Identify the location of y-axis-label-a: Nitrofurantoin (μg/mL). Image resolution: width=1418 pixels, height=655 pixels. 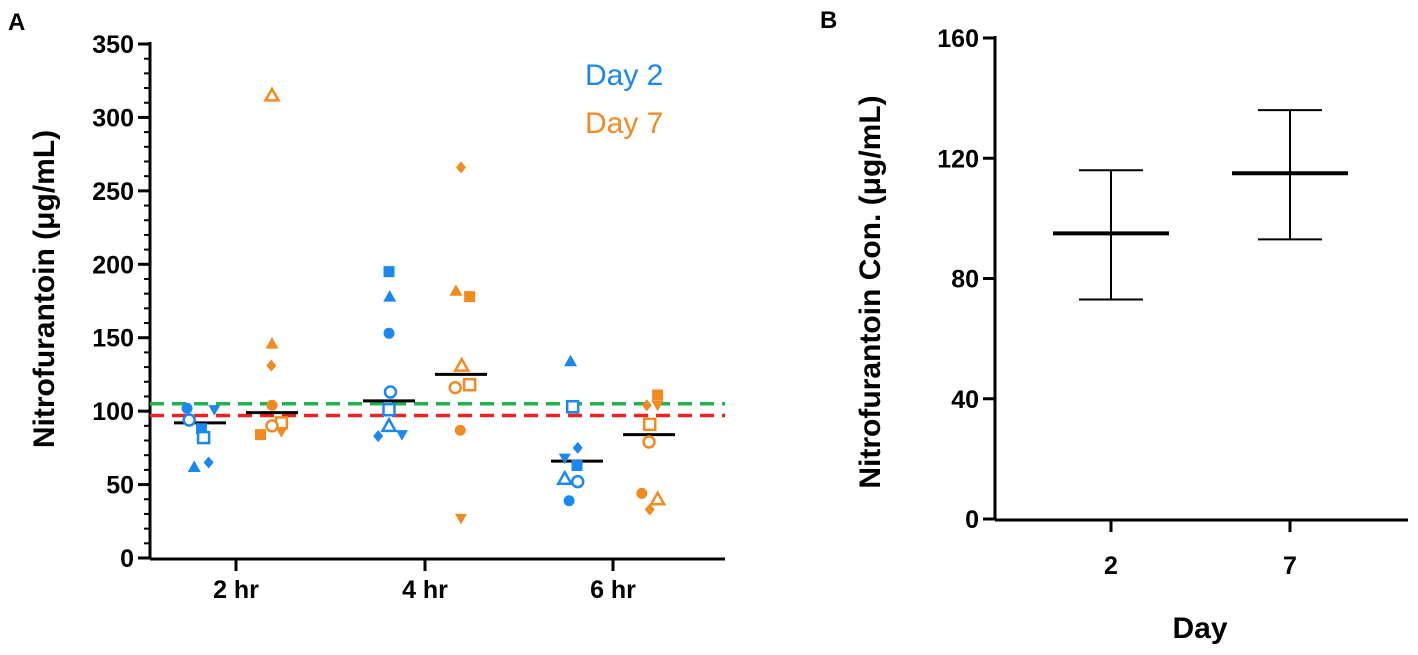
(44, 289).